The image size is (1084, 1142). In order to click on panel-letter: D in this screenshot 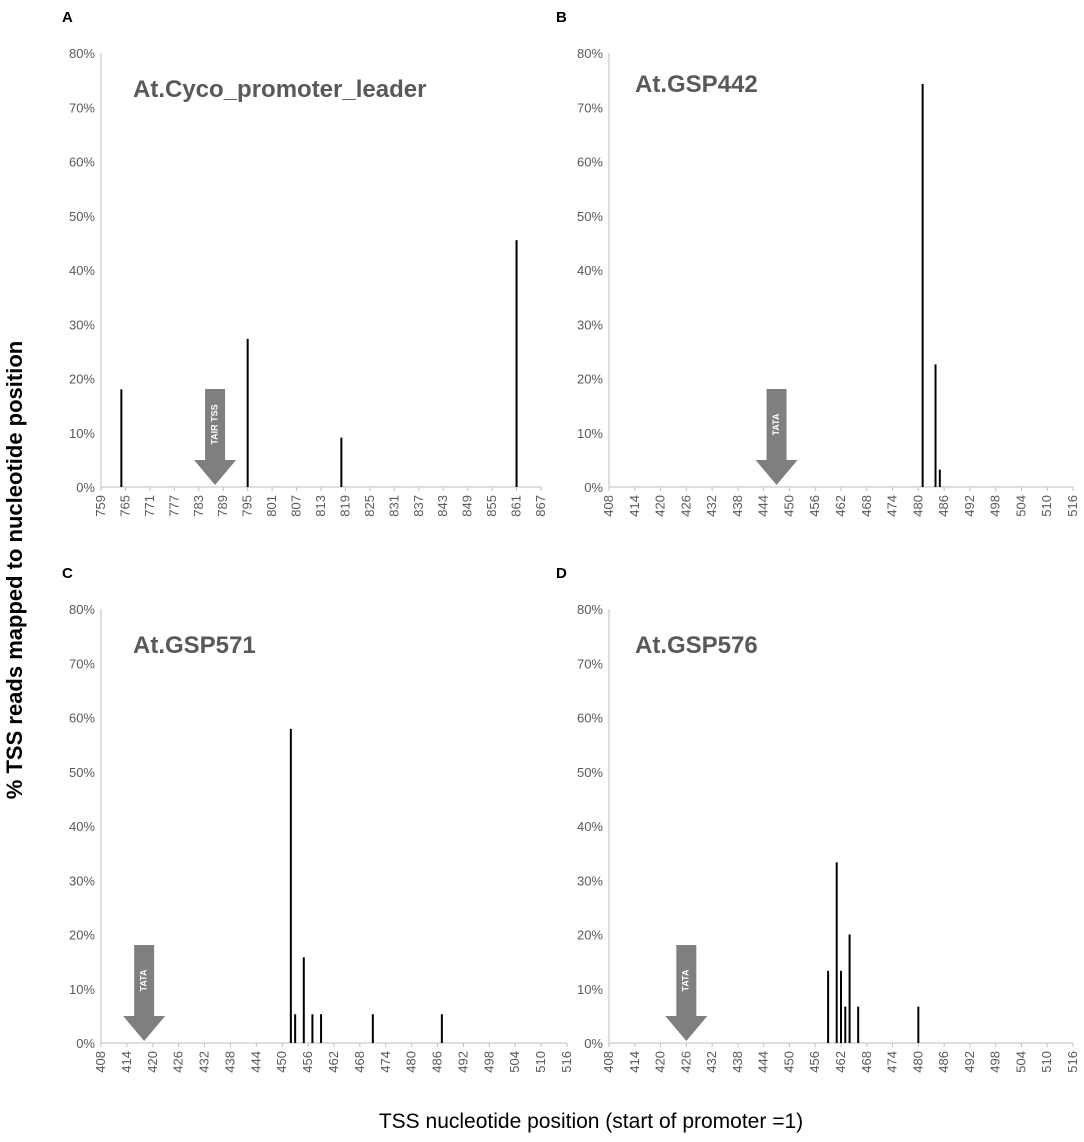, I will do `click(561, 573)`.